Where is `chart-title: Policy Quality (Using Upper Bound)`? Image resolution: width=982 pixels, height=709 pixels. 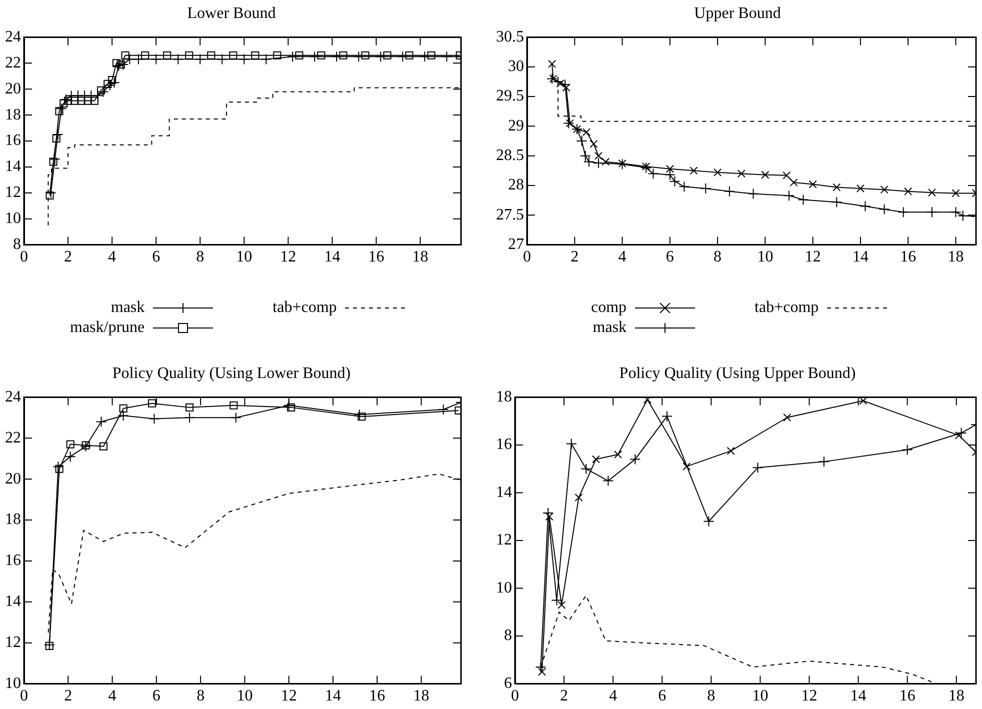 chart-title: Policy Quality (Using Upper Bound) is located at coordinates (737, 373).